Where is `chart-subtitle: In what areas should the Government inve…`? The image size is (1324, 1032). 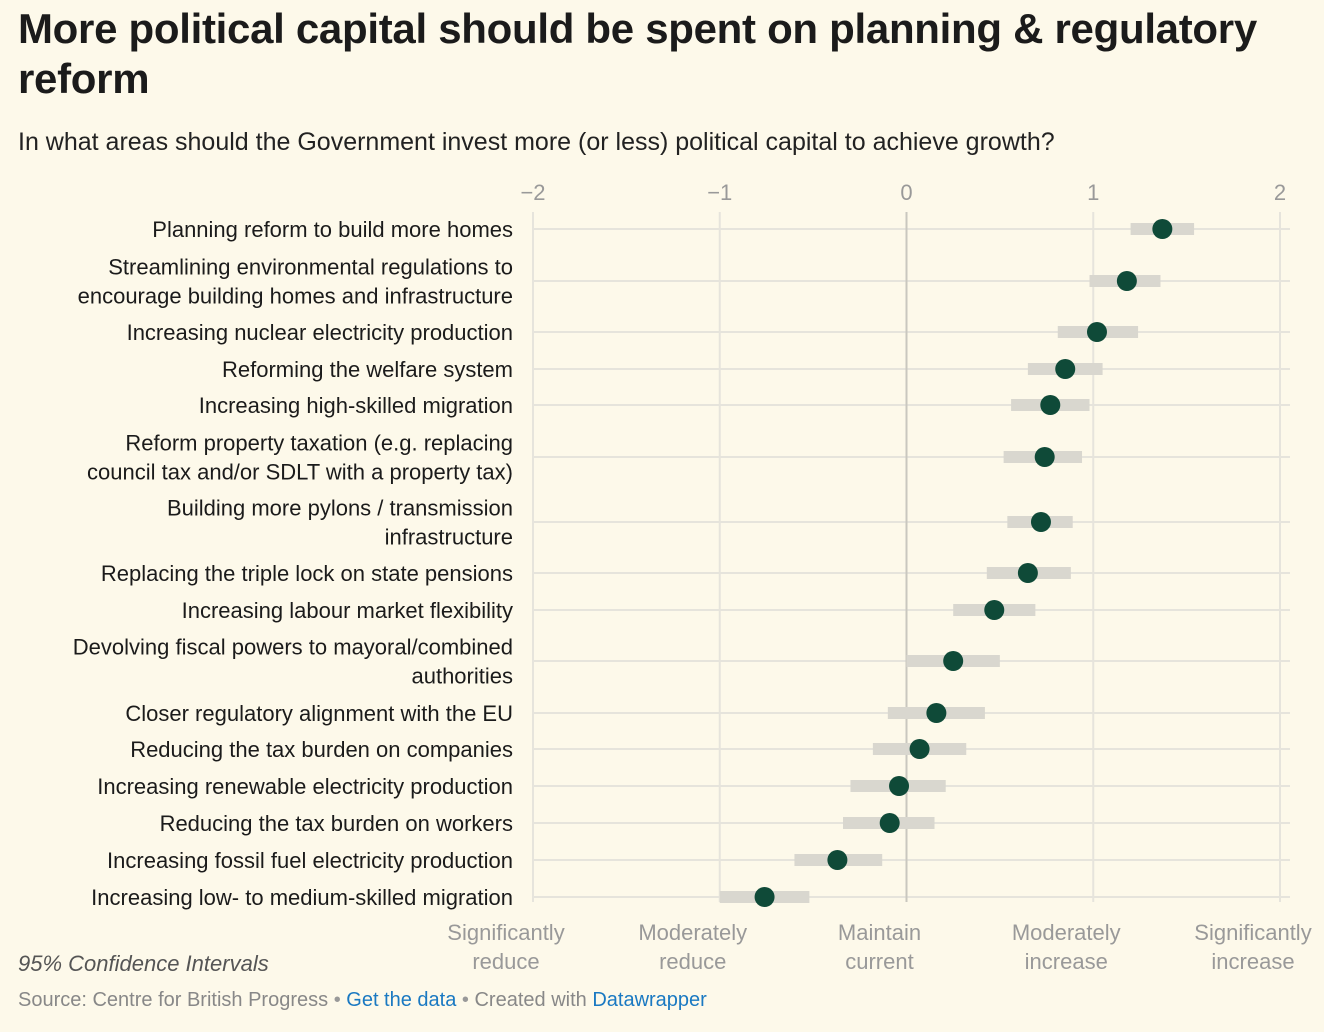
chart-subtitle: In what areas should the Government inve… is located at coordinates (536, 142).